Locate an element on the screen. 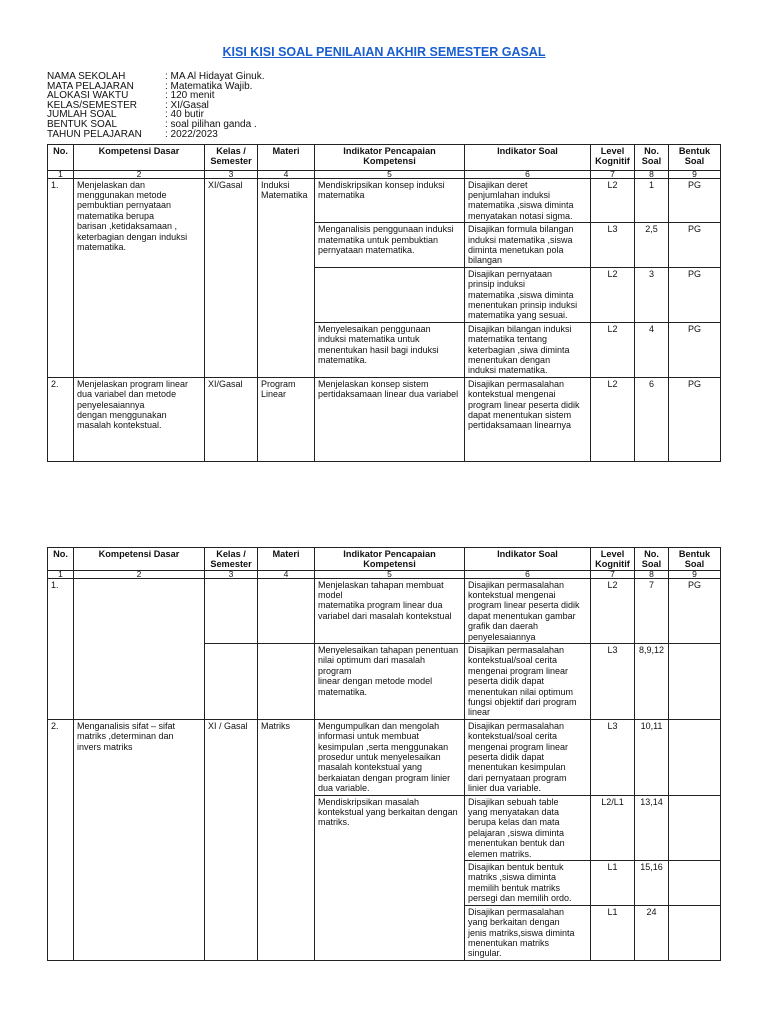 The image size is (768, 1024). level-kognitif: L2/L1 is located at coordinates (612, 828).